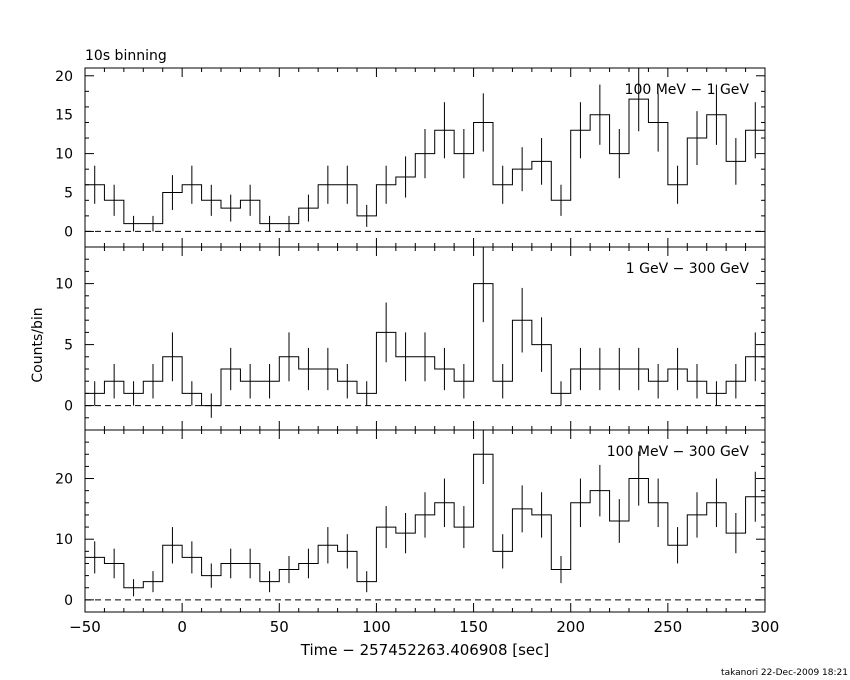 The image size is (850, 680). Describe the element at coordinates (668, 627) in the screenshot. I see `x-tick-label: 250` at that location.